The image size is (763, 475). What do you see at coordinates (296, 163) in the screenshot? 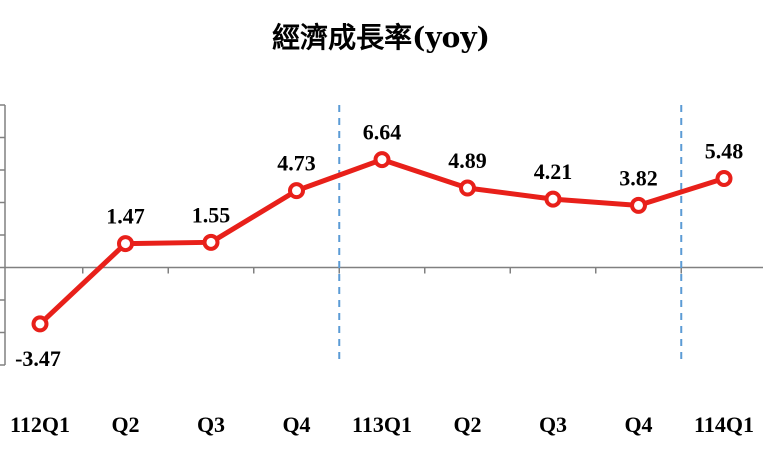
I see `data-label: 4.73` at bounding box center [296, 163].